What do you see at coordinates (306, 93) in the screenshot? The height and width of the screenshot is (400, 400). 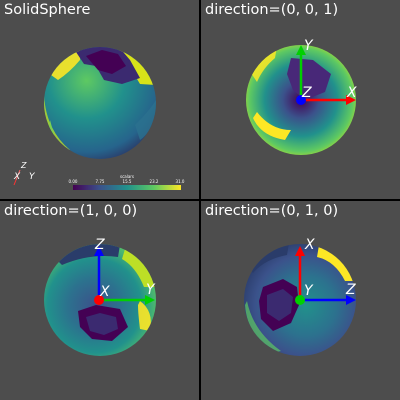 I see `axis-label-center: Z` at bounding box center [306, 93].